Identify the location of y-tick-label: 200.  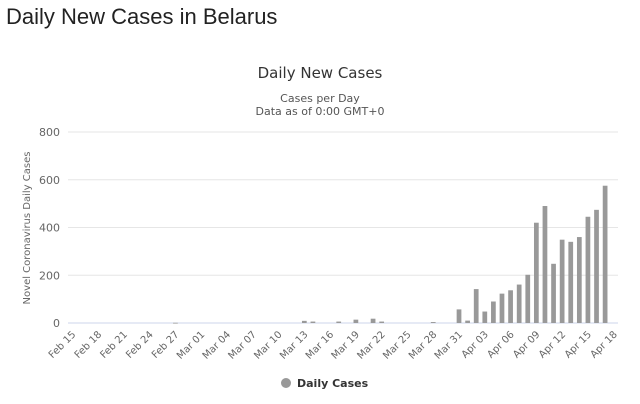
(49, 275).